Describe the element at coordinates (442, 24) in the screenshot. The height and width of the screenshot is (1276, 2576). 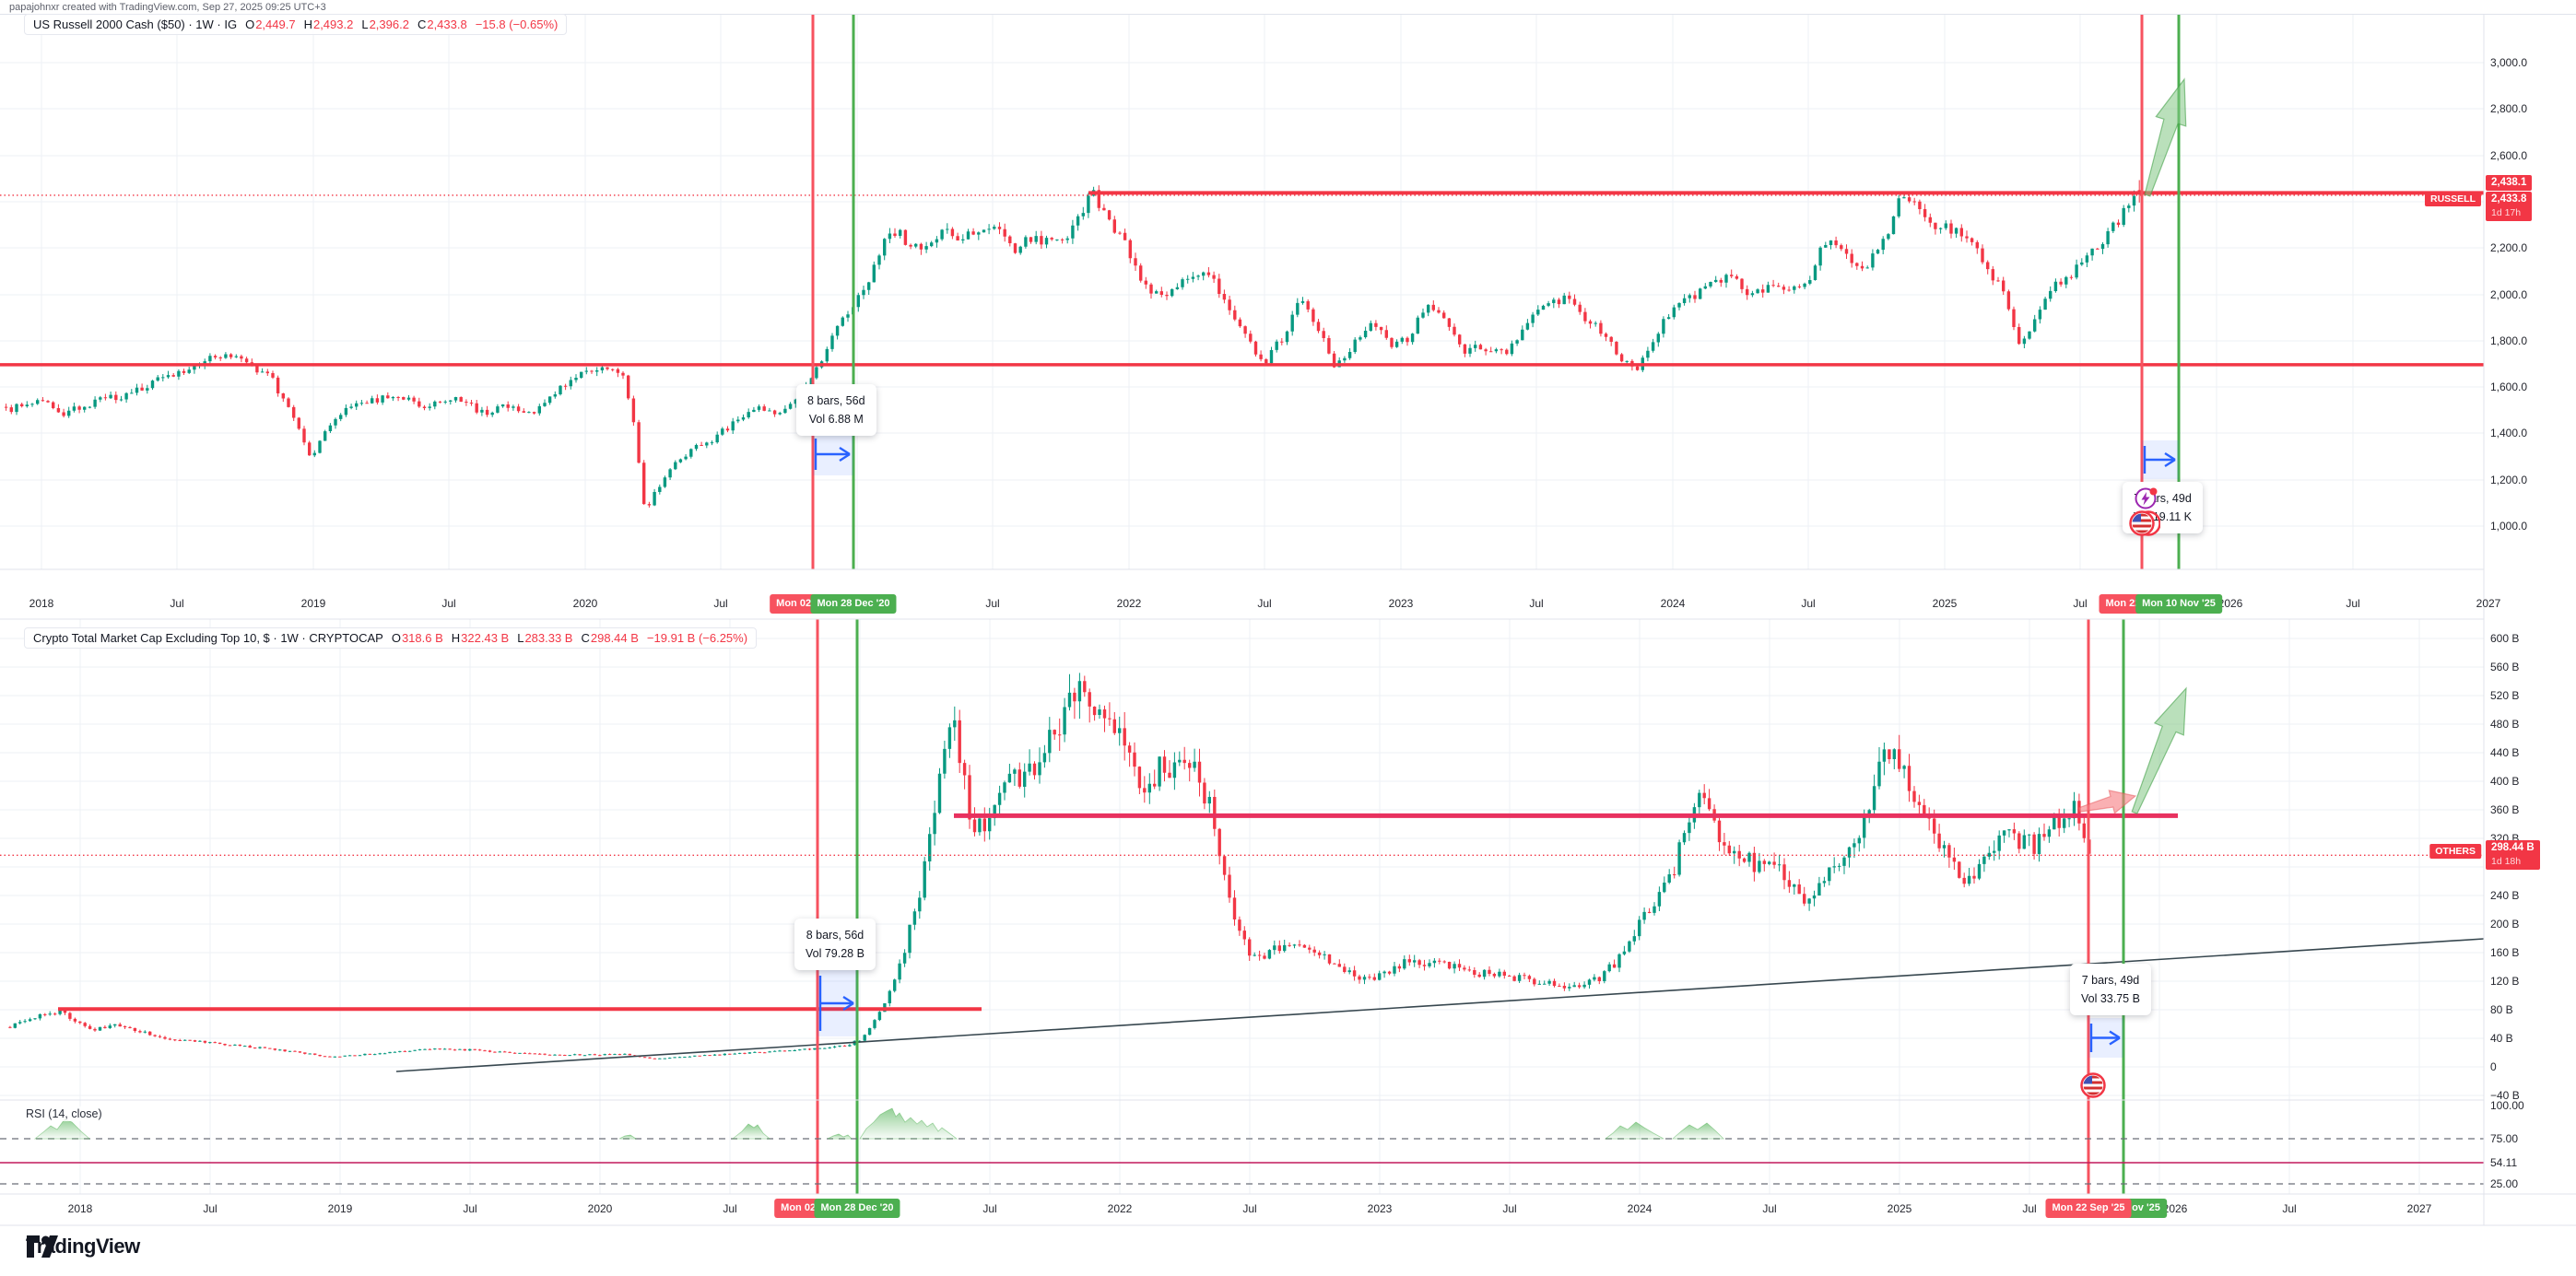
I see `ohlc-close-top: C2,433.8` at that location.